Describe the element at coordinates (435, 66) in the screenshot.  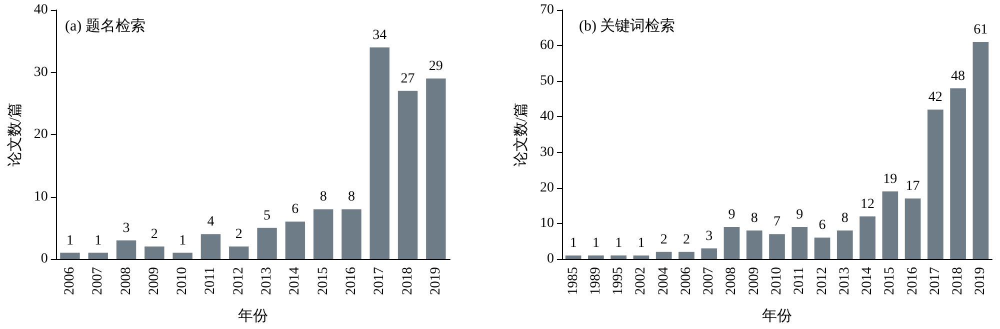
I see `data-label: 29` at that location.